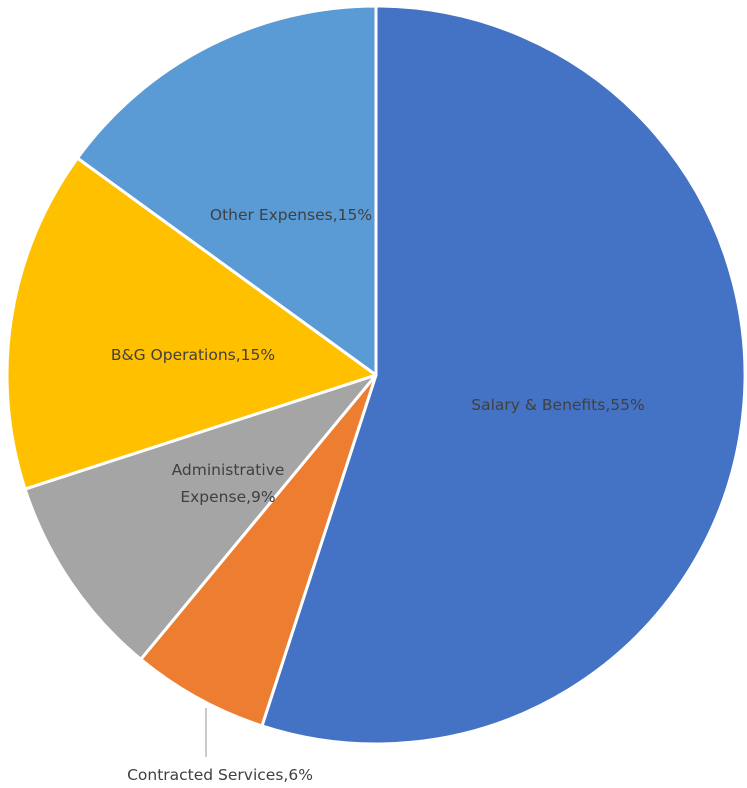 The width and height of the screenshot is (747, 788). Describe the element at coordinates (193, 355) in the screenshot. I see `data-label-b-g-operations: B&G Operations,15%` at that location.